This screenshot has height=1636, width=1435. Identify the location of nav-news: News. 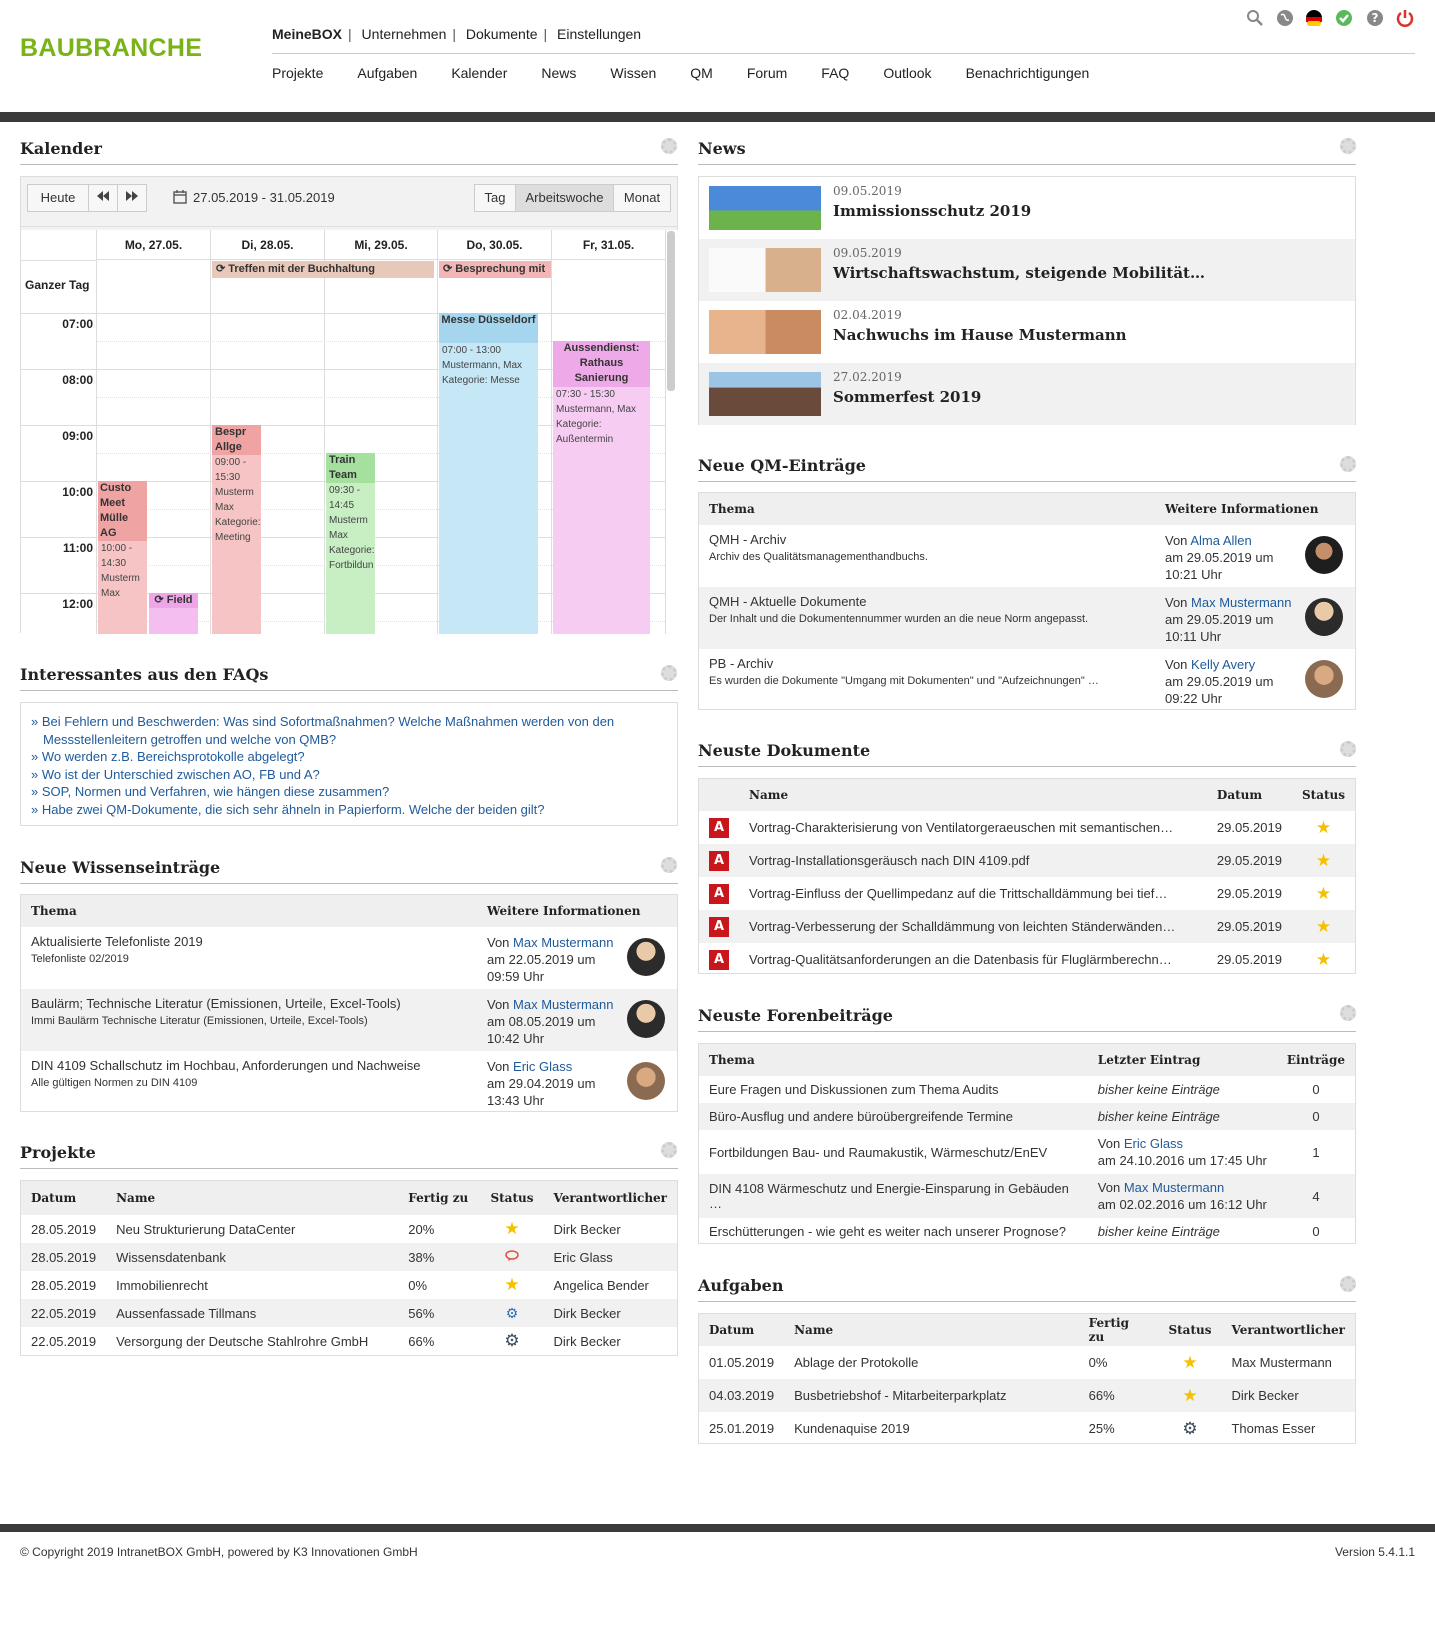
(559, 73).